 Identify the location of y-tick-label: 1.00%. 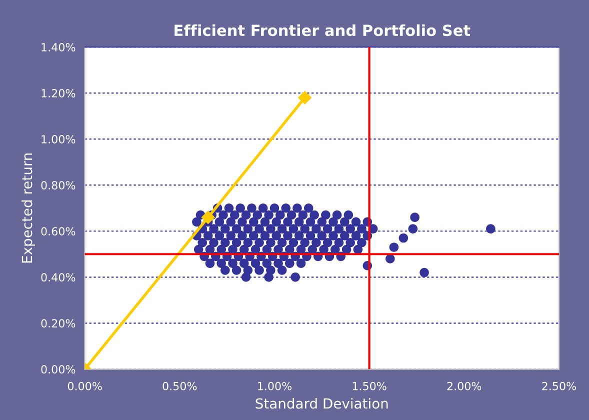
(59, 139).